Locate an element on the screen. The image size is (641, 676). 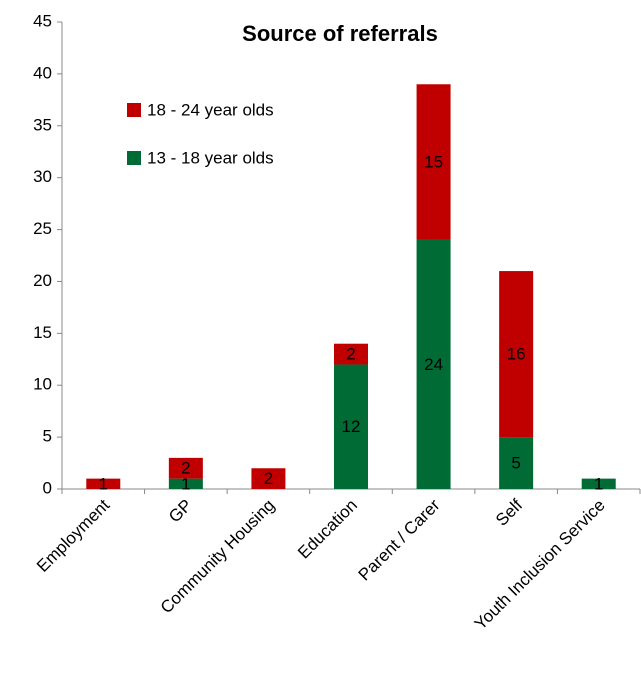
data-label: 16 is located at coordinates (516, 354).